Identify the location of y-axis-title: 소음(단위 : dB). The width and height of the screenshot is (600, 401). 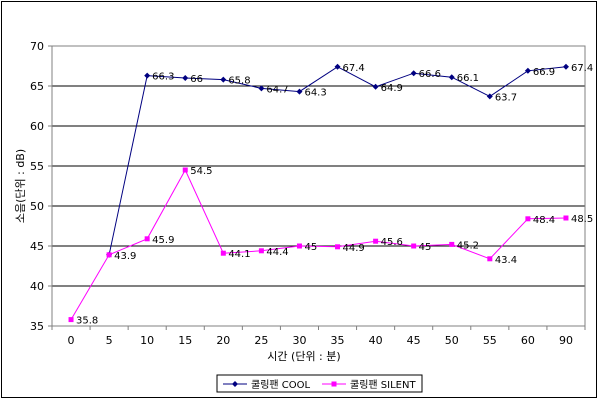
(20, 186).